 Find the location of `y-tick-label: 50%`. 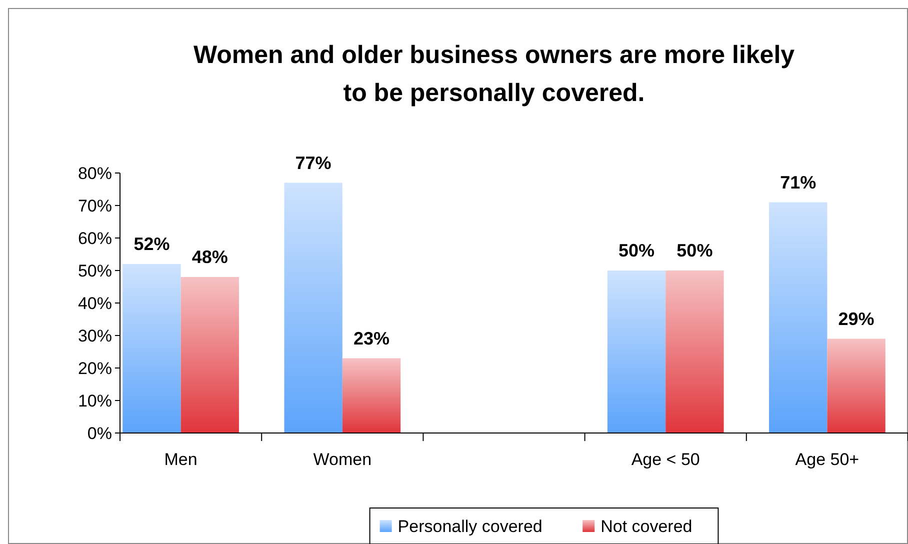

y-tick-label: 50% is located at coordinates (95, 270).